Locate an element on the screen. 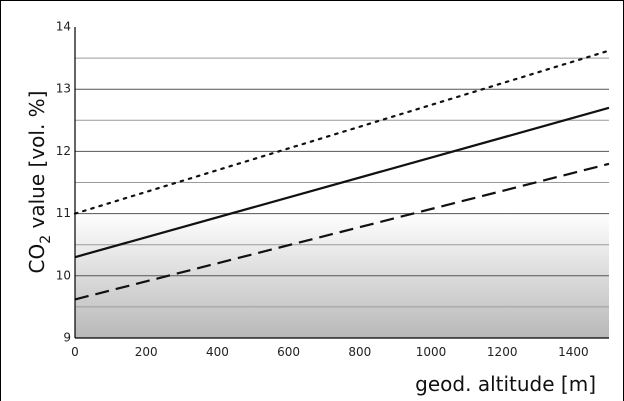 The width and height of the screenshot is (624, 401). y-tick-label: 13 is located at coordinates (63, 89).